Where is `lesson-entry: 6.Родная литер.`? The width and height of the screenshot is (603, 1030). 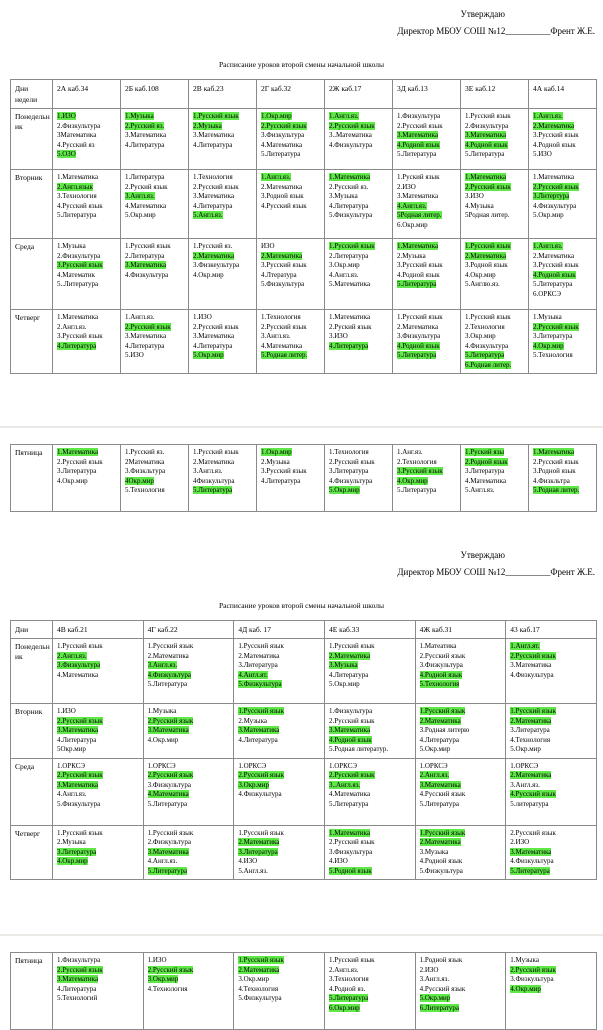
lesson-entry: 6.Родная литер. is located at coordinates (488, 364).